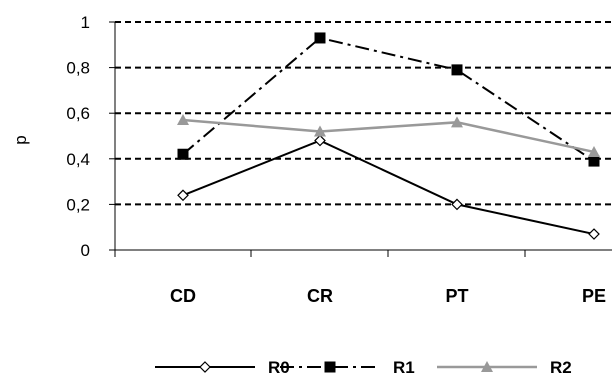  Describe the element at coordinates (20, 139) in the screenshot. I see `y-axis-label: p` at that location.